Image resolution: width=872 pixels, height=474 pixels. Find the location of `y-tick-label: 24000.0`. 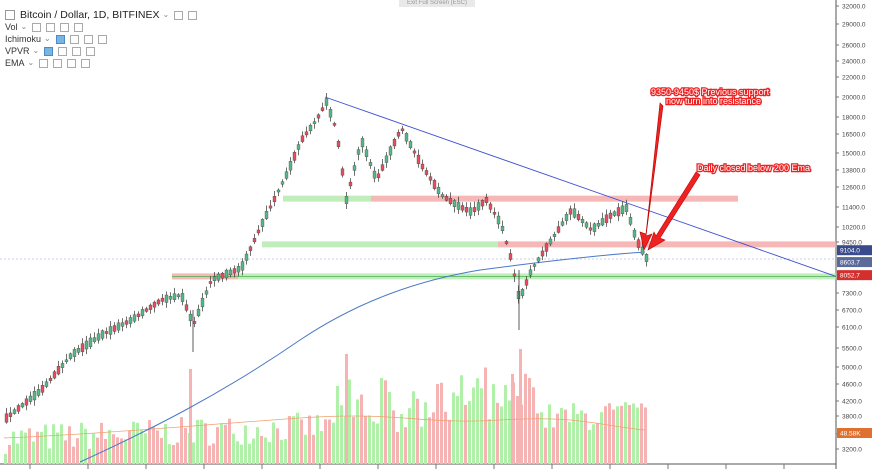

y-tick-label: 24000.0 is located at coordinates (854, 62).